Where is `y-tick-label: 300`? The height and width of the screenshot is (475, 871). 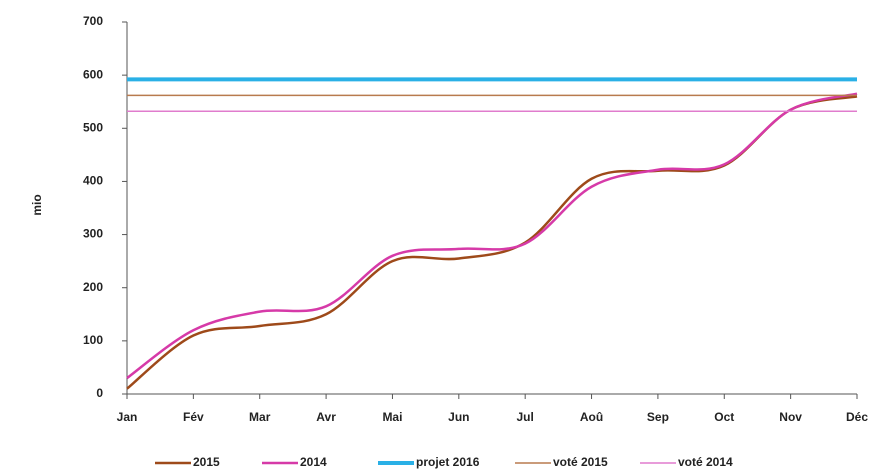
y-tick-label: 300 is located at coordinates (93, 234).